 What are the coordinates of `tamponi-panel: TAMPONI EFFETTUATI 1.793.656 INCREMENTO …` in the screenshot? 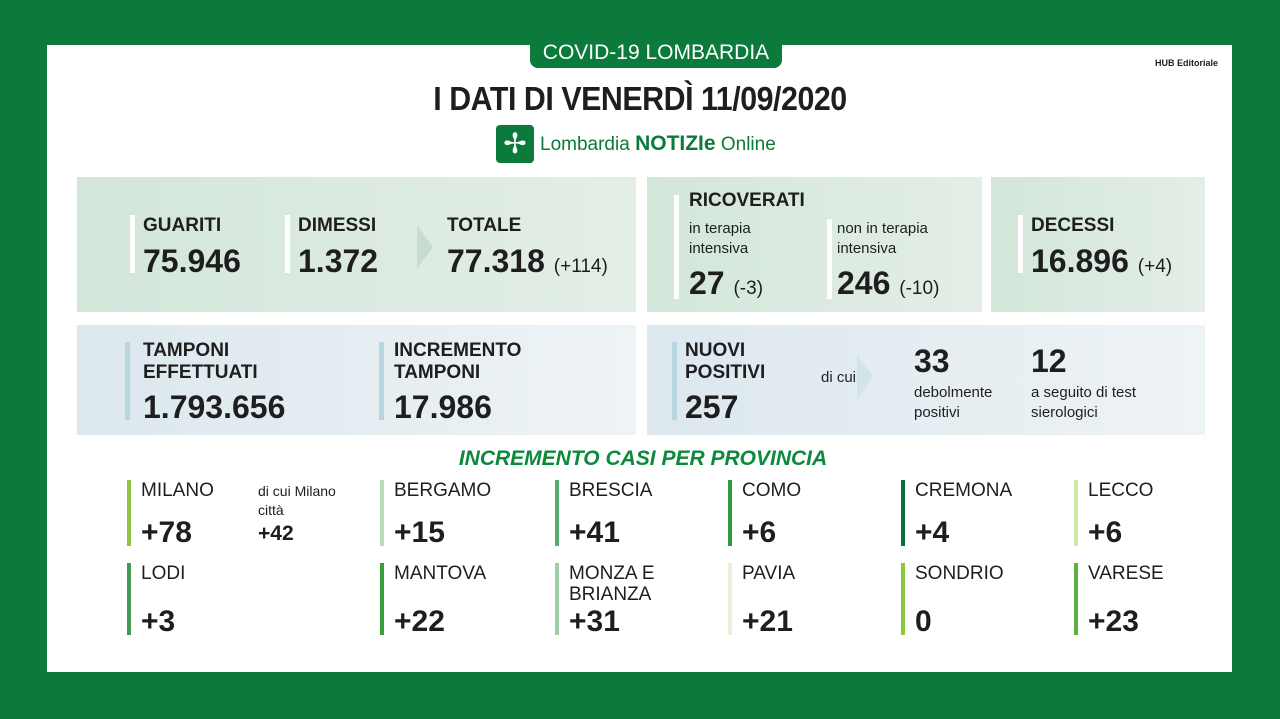 It's located at (356, 380).